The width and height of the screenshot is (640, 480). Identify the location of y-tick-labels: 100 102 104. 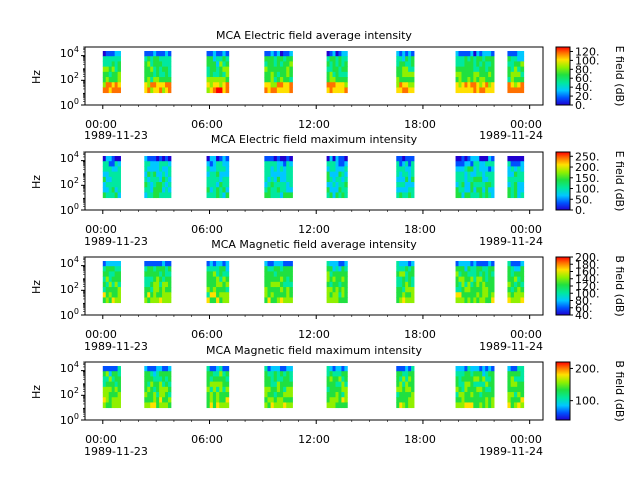
(69, 393).